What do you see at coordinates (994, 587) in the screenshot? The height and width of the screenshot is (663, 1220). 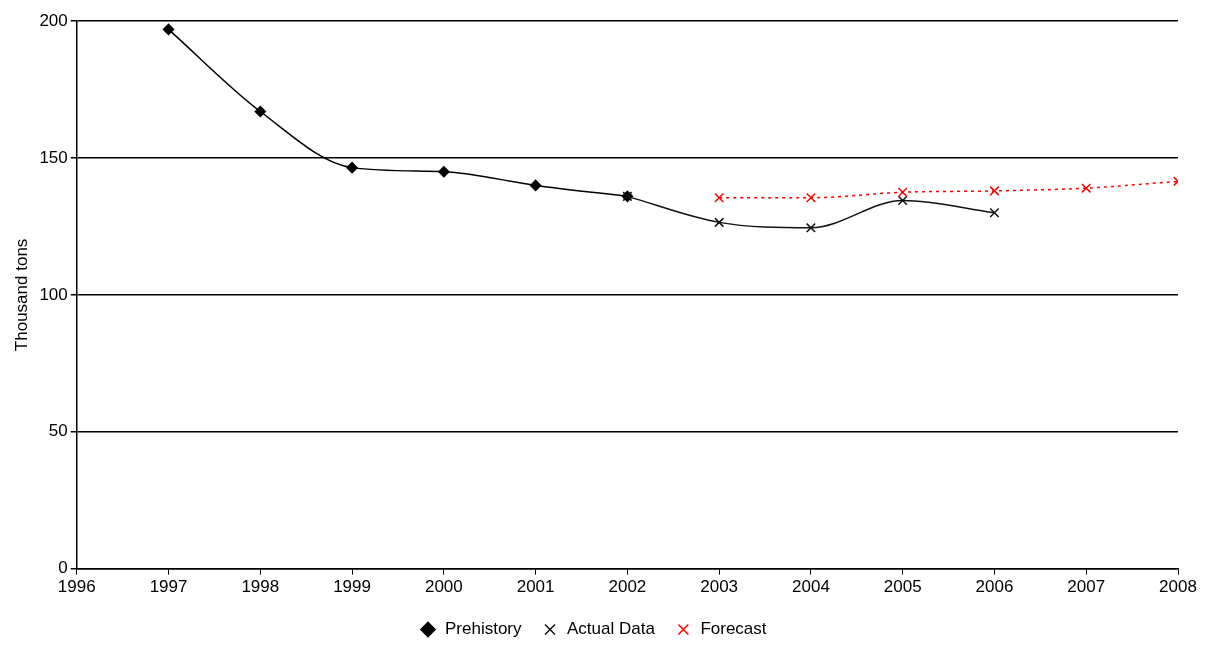 I see `x-tick-label: 2006` at bounding box center [994, 587].